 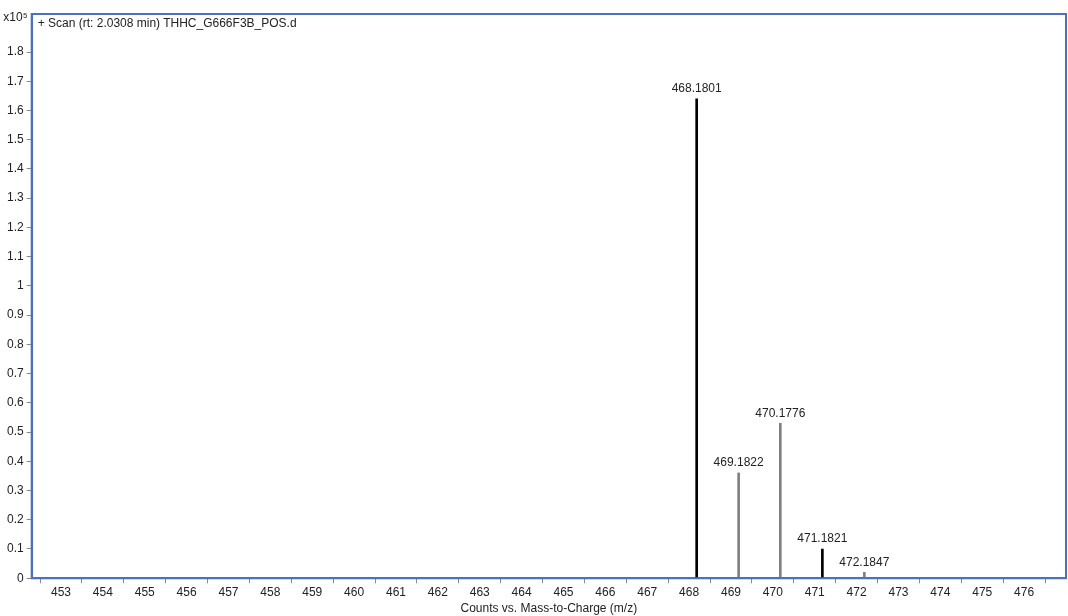 What do you see at coordinates (270, 591) in the screenshot?
I see `x-tick-label: 458` at bounding box center [270, 591].